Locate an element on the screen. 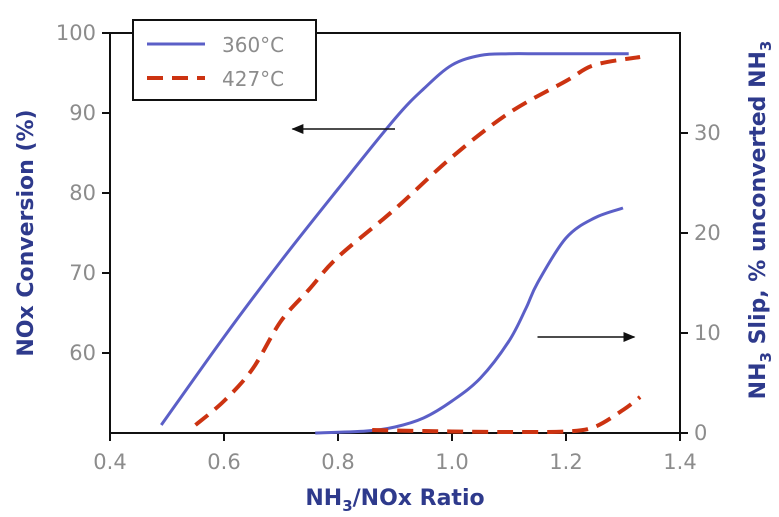 The width and height of the screenshot is (779, 517). x-tick-label: 0.8 is located at coordinates (337, 462).